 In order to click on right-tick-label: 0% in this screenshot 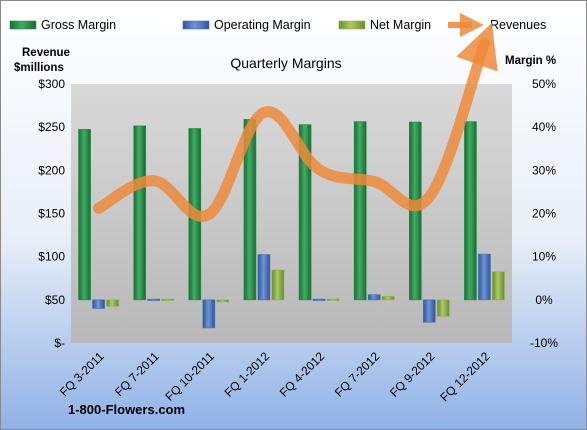, I will do `click(544, 300)`.